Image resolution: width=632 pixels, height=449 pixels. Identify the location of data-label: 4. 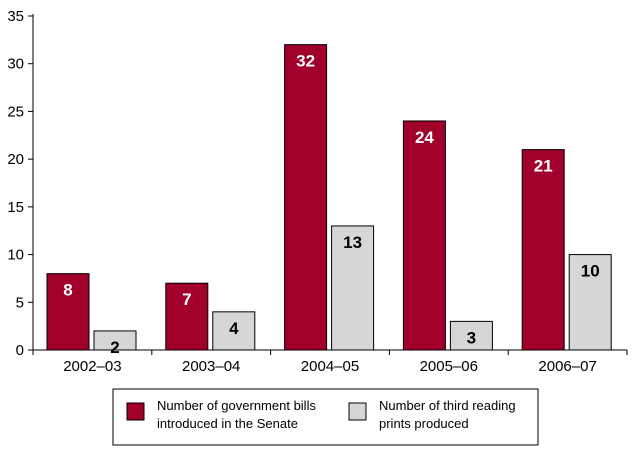
(234, 328).